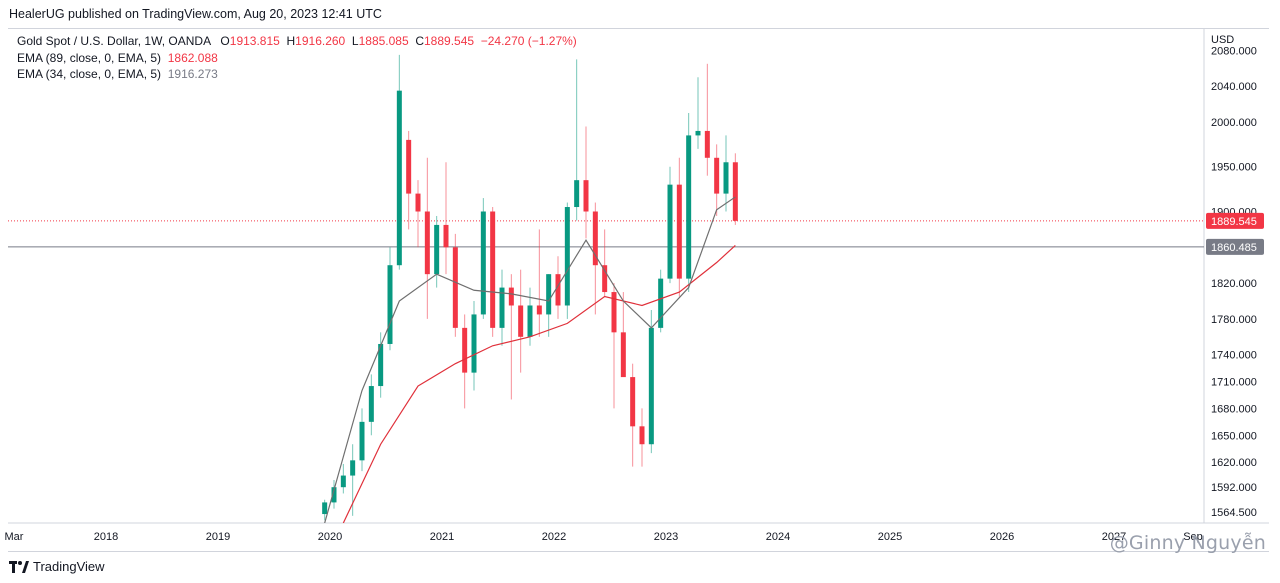  Describe the element at coordinates (225, 41) in the screenshot. I see `ohlc-open-label: O` at that location.